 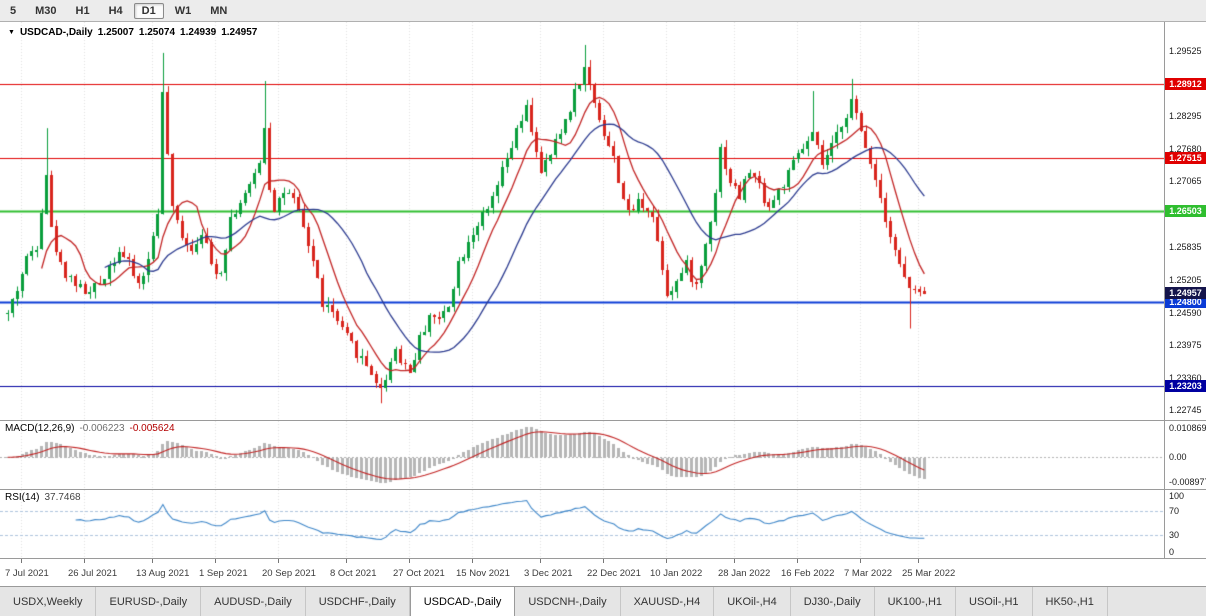 I want to click on macd-indicator-label: MACD(12,26,9) -0.006223 -0.005624, so click(x=92, y=428).